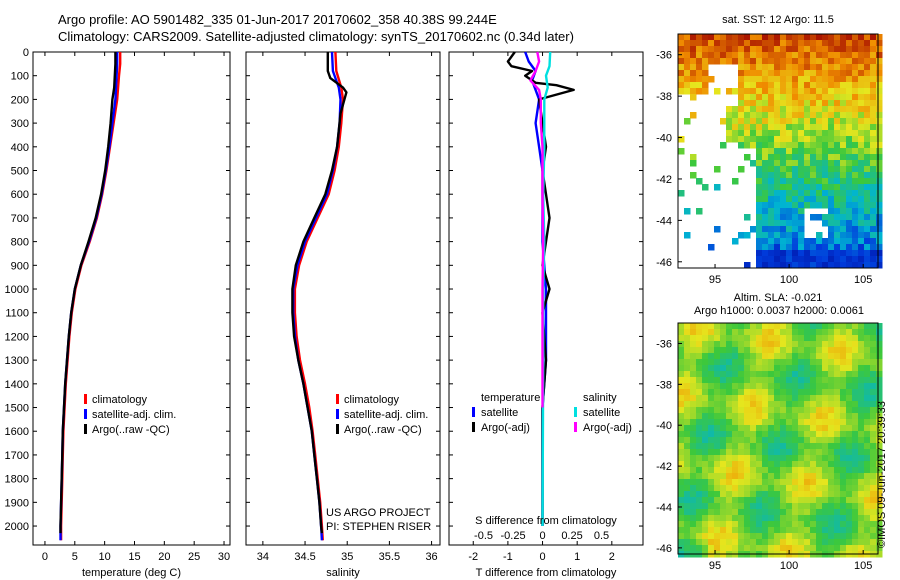 This screenshot has height=580, width=900. What do you see at coordinates (789, 280) in the screenshot?
I see `map-x-tick-label: 100` at bounding box center [789, 280].